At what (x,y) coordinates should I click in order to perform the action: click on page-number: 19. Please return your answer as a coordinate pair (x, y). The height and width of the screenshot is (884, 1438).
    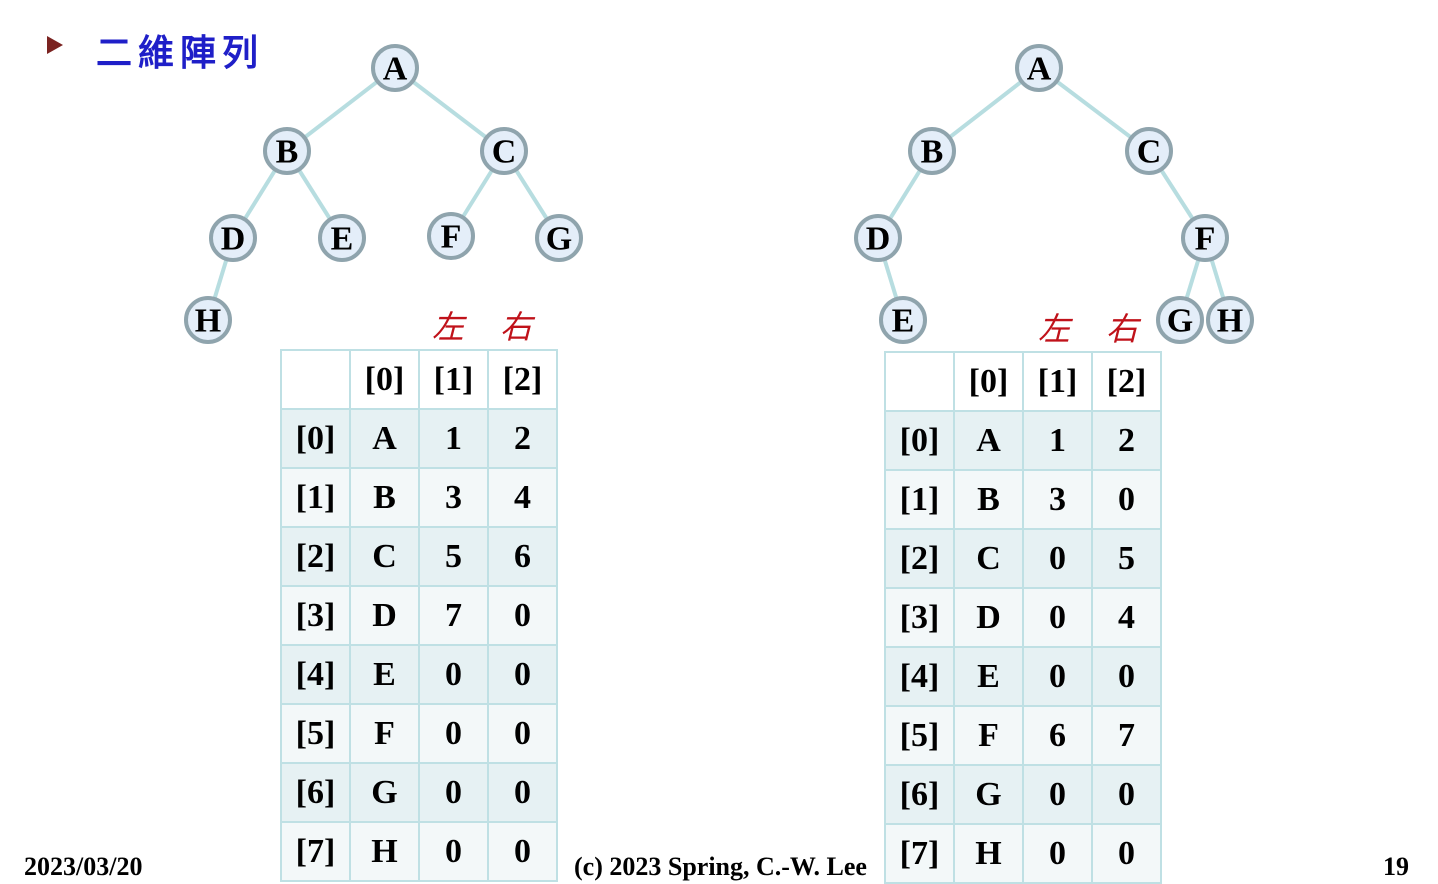
    Looking at the image, I should click on (1396, 866).